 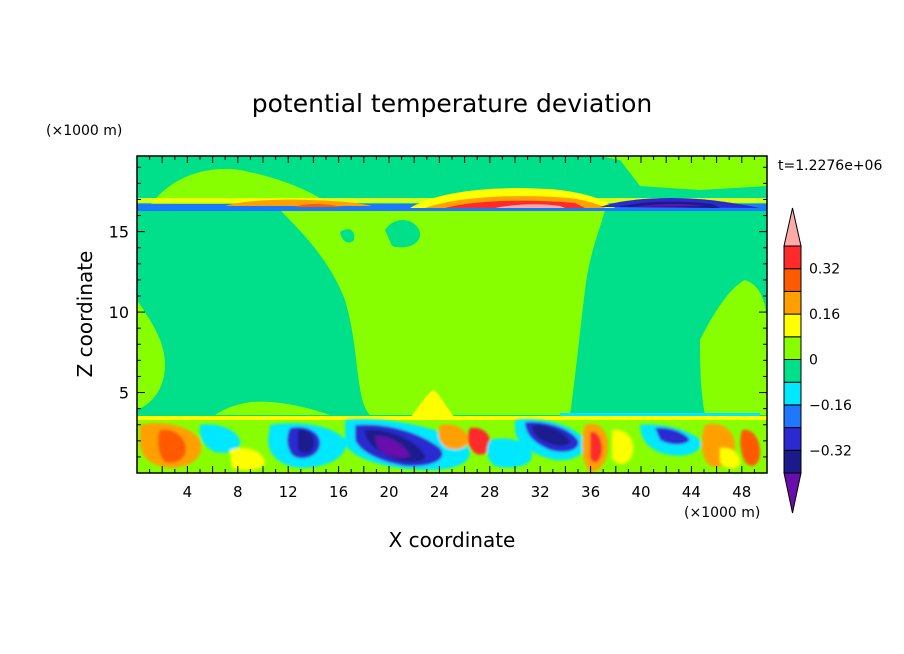 I want to click on central-positive-column, so click(x=442, y=312).